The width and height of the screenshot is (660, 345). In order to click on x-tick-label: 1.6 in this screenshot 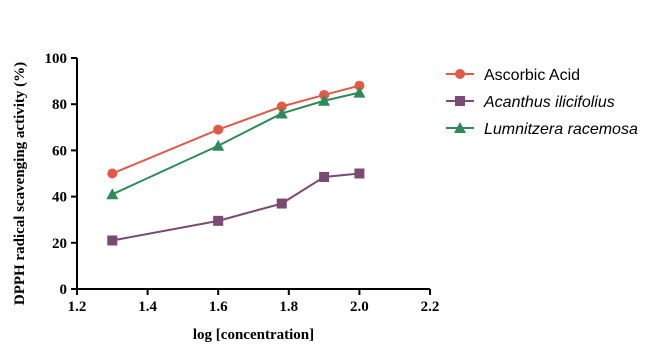, I will do `click(218, 307)`.